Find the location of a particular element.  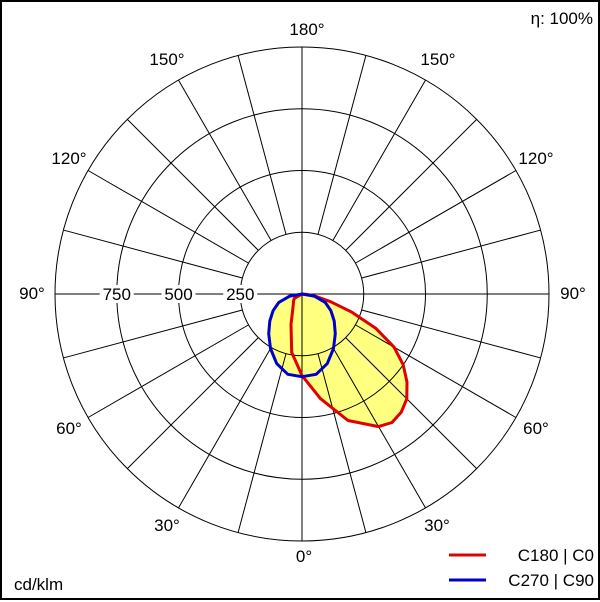

radial-tick-label-250: 250 is located at coordinates (240, 294).